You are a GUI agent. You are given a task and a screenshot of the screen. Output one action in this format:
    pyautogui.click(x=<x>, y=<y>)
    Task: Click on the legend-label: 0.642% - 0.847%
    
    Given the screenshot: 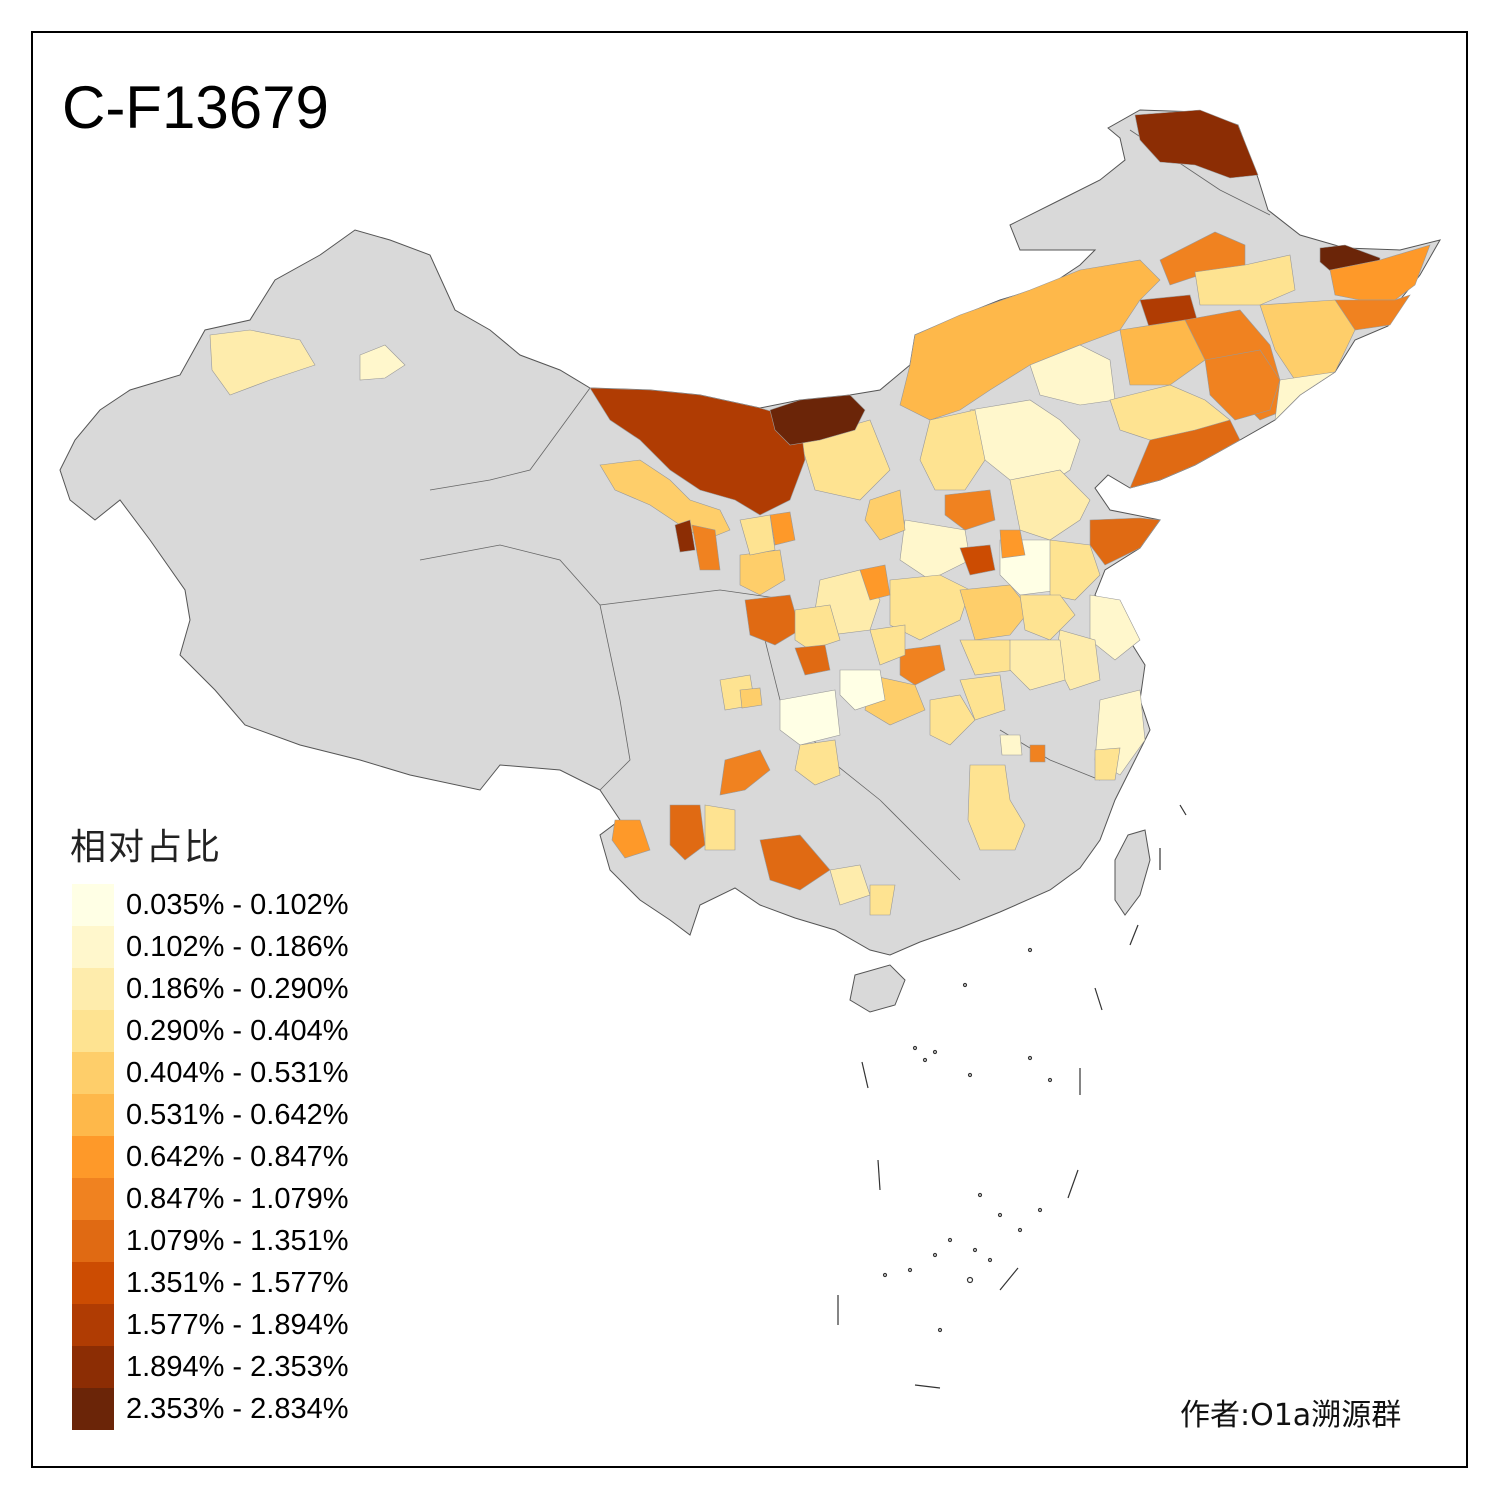 What is the action you would take?
    pyautogui.click(x=237, y=1157)
    